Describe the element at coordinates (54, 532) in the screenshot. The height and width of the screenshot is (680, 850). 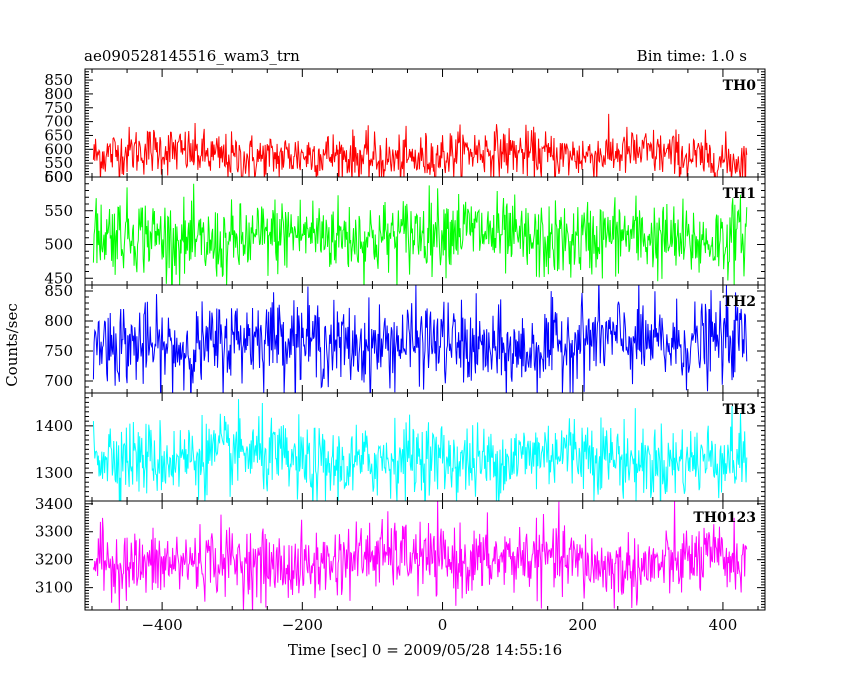
I see `y-tick-label: 3300` at that location.